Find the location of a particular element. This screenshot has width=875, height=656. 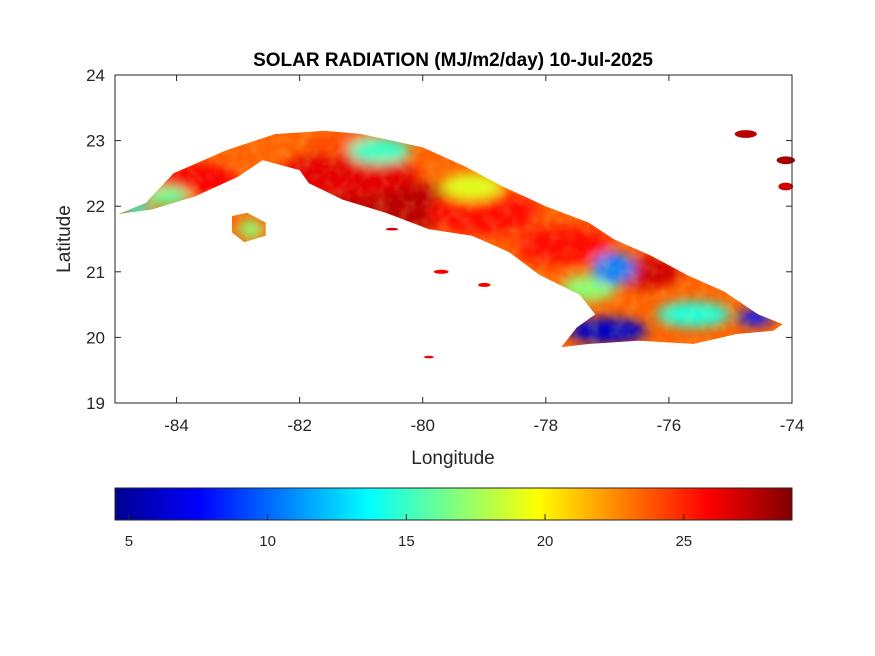

y-tick-label: 22 is located at coordinates (95, 206).